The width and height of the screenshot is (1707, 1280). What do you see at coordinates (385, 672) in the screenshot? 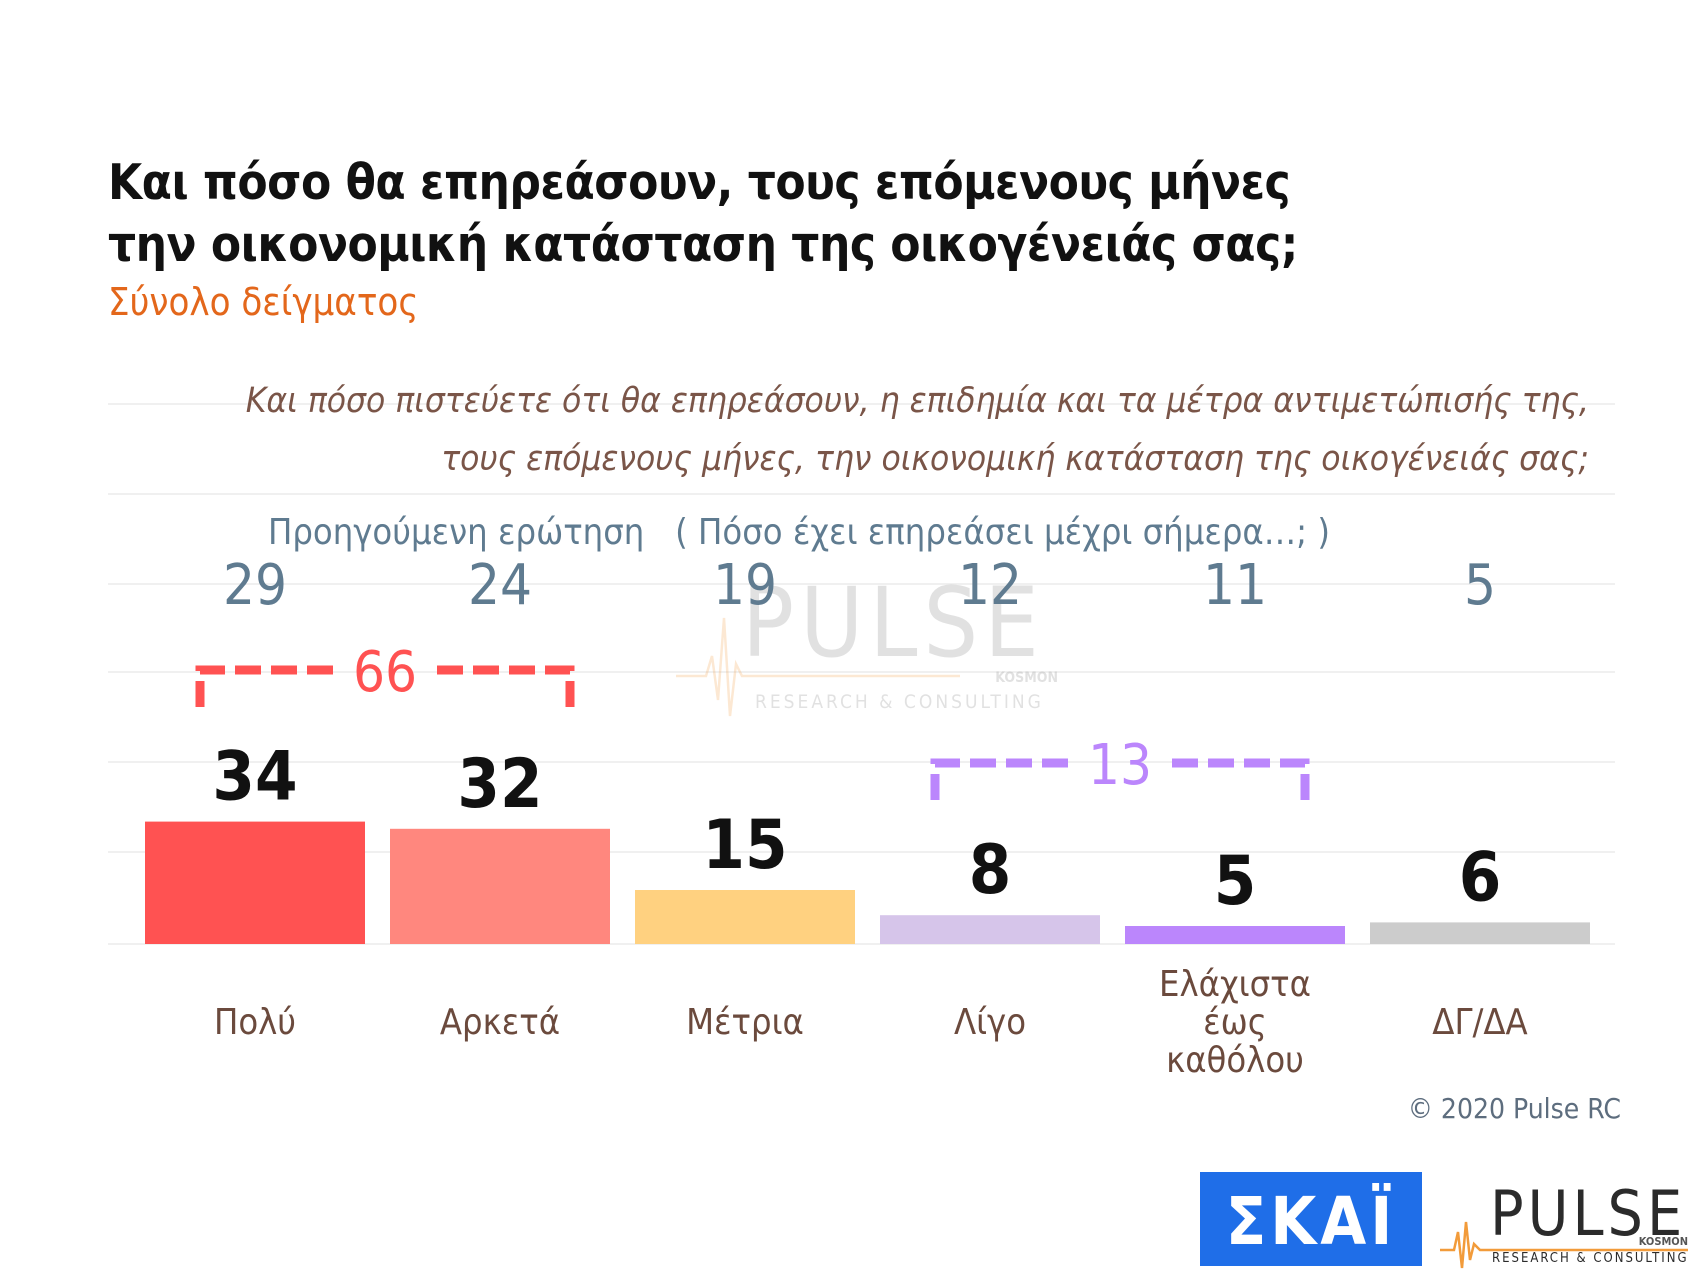
I see `group-total-1: 66` at bounding box center [385, 672].